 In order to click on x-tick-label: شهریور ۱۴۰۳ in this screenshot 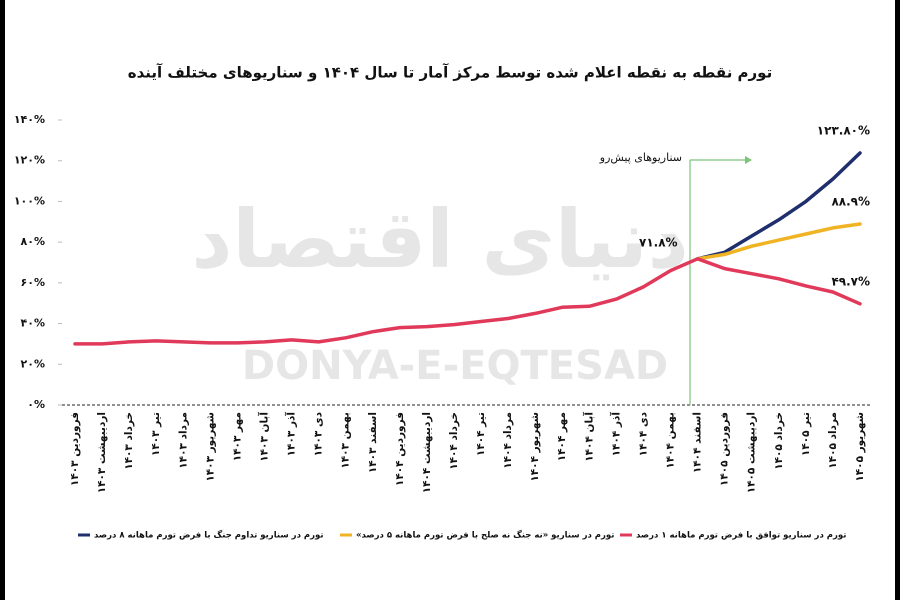, I will do `click(210, 447)`.